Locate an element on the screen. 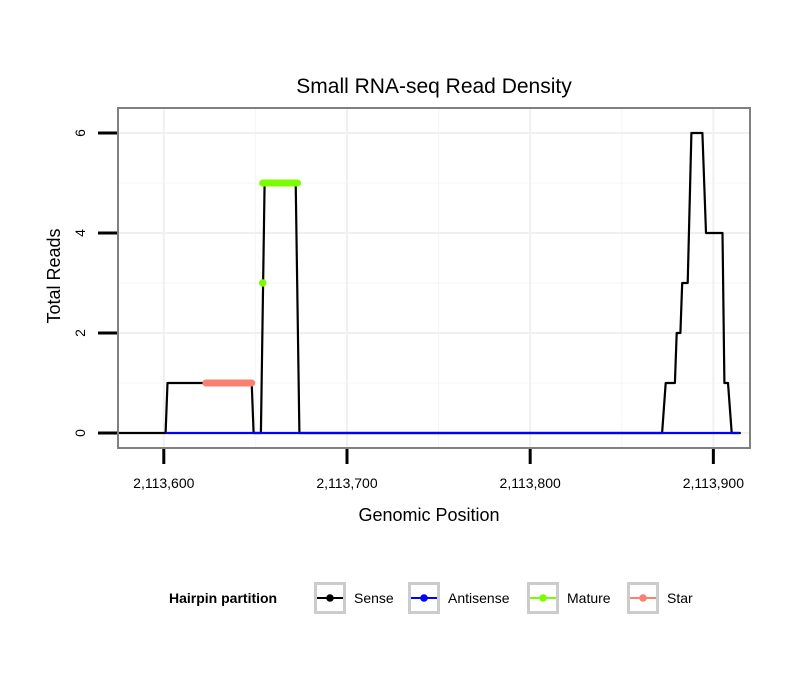 This screenshot has width=810, height=690. x-tick-label: 2,113,700 is located at coordinates (346, 483).